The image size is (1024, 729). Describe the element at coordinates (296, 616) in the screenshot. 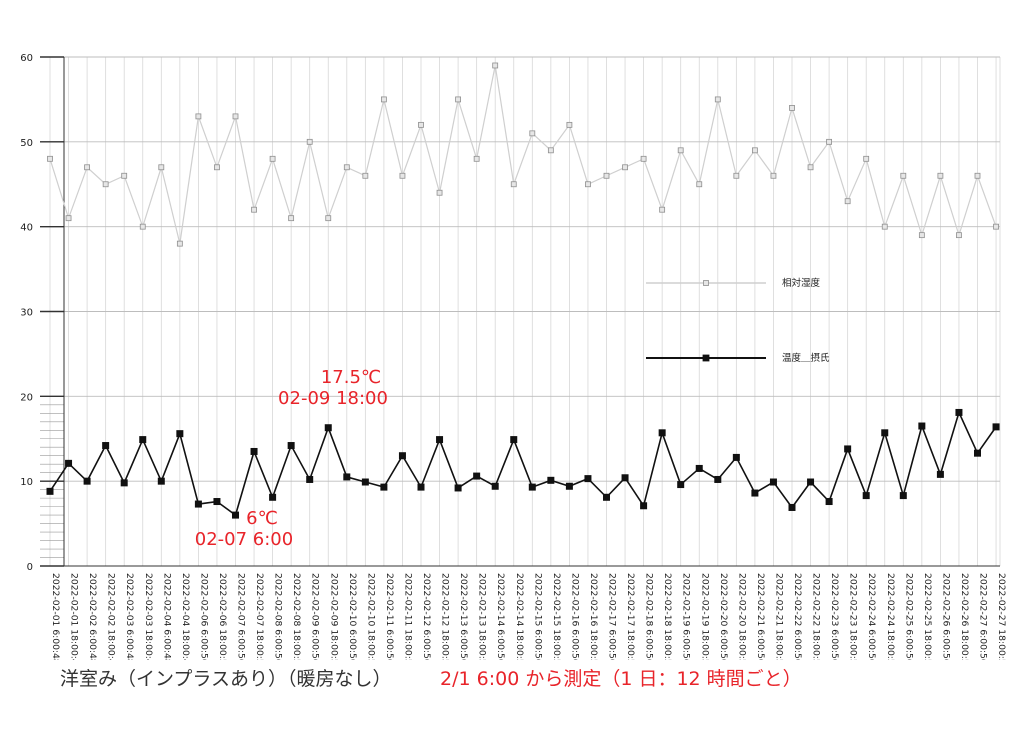

I see `x-tick-label: 2022-02-08 18:00:56` at that location.